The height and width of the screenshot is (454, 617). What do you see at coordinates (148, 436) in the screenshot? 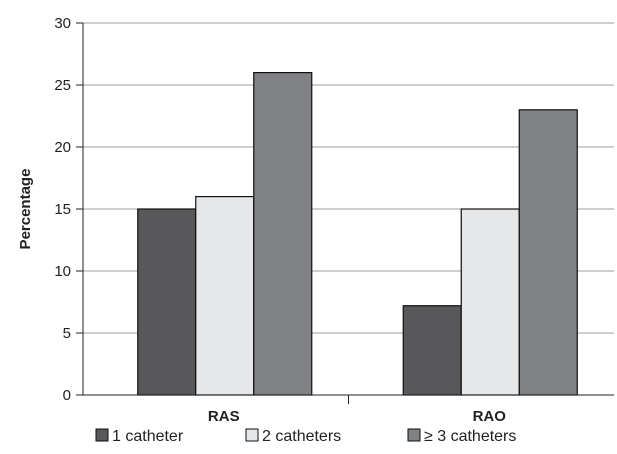
I see `legend-label: 1 catheter` at bounding box center [148, 436].